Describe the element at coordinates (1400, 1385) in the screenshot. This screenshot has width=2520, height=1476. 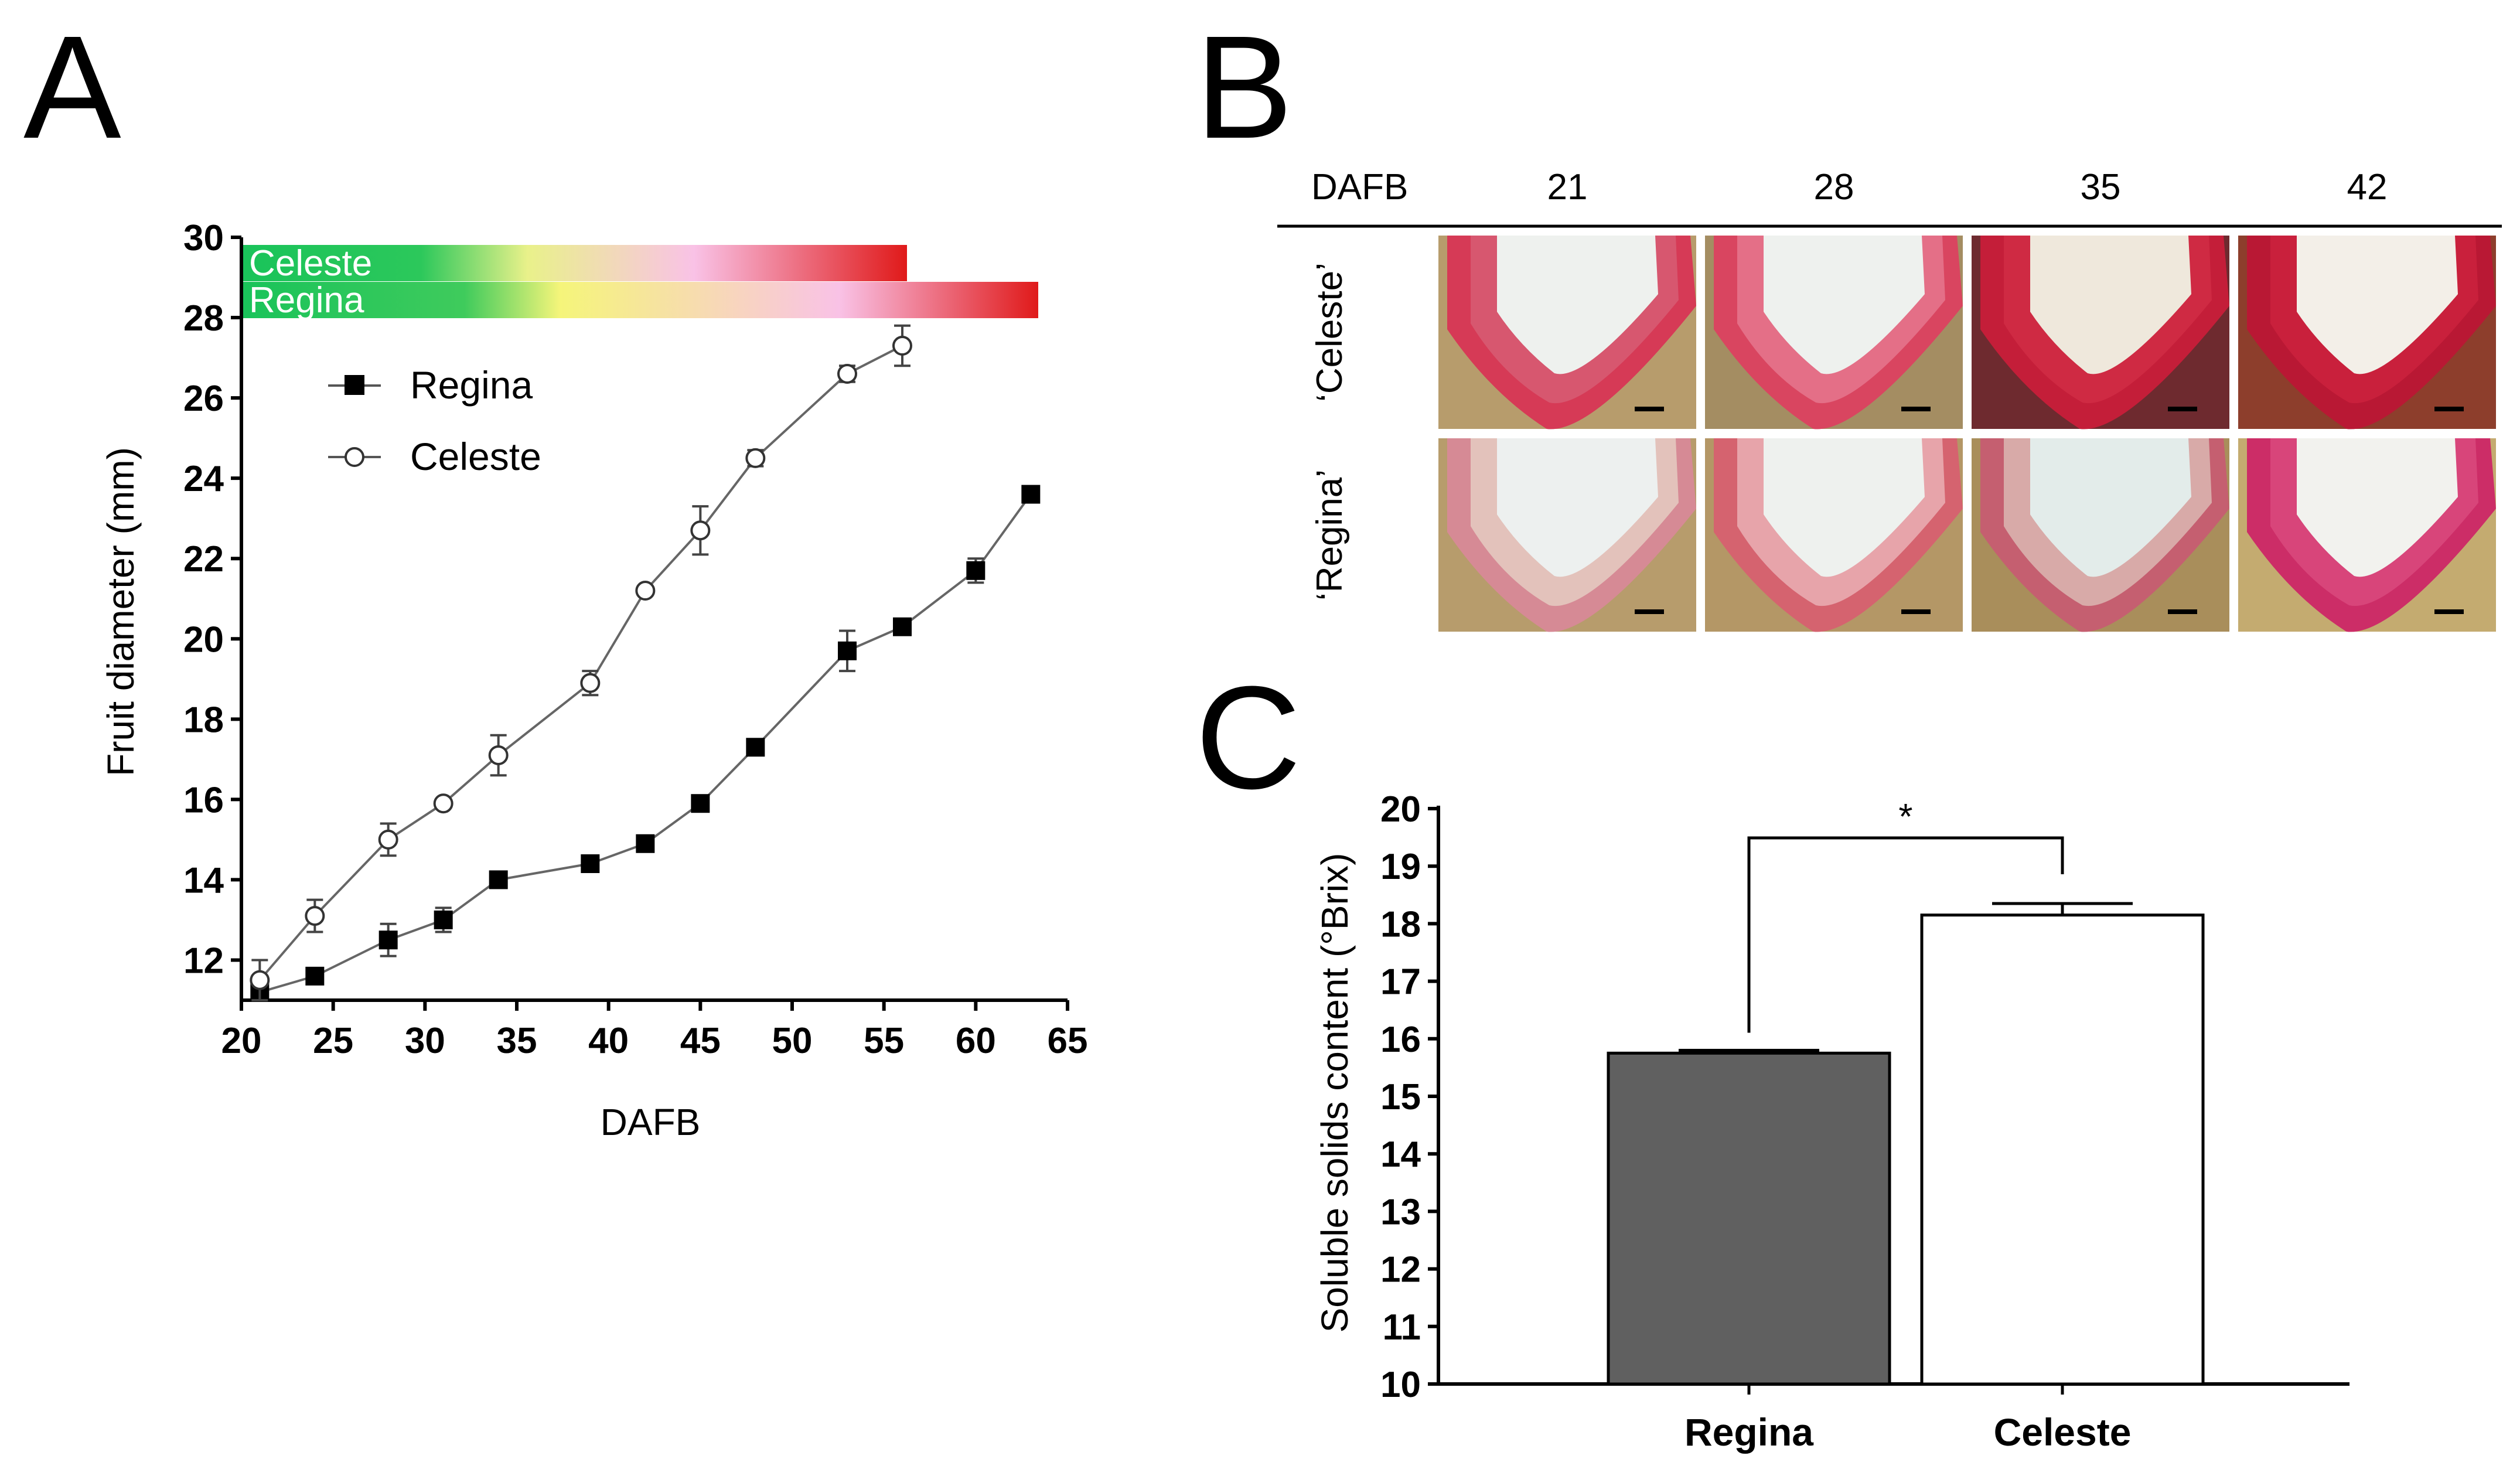
I see `y-tick-label: 10` at that location.